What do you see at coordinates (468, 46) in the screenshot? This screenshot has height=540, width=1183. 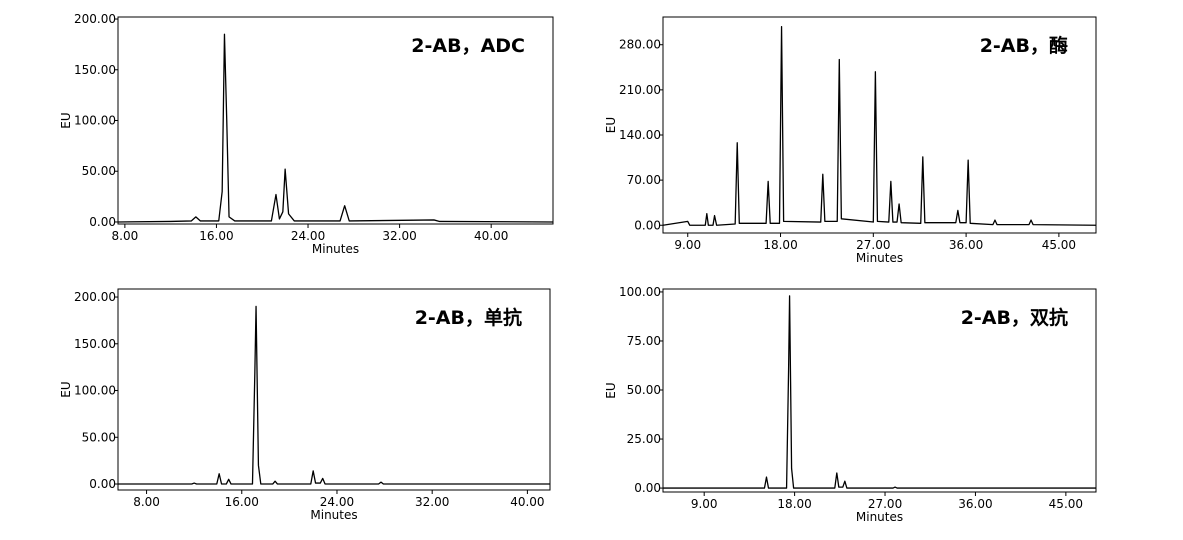 I see `annotation: 2-AB，ADC` at bounding box center [468, 46].